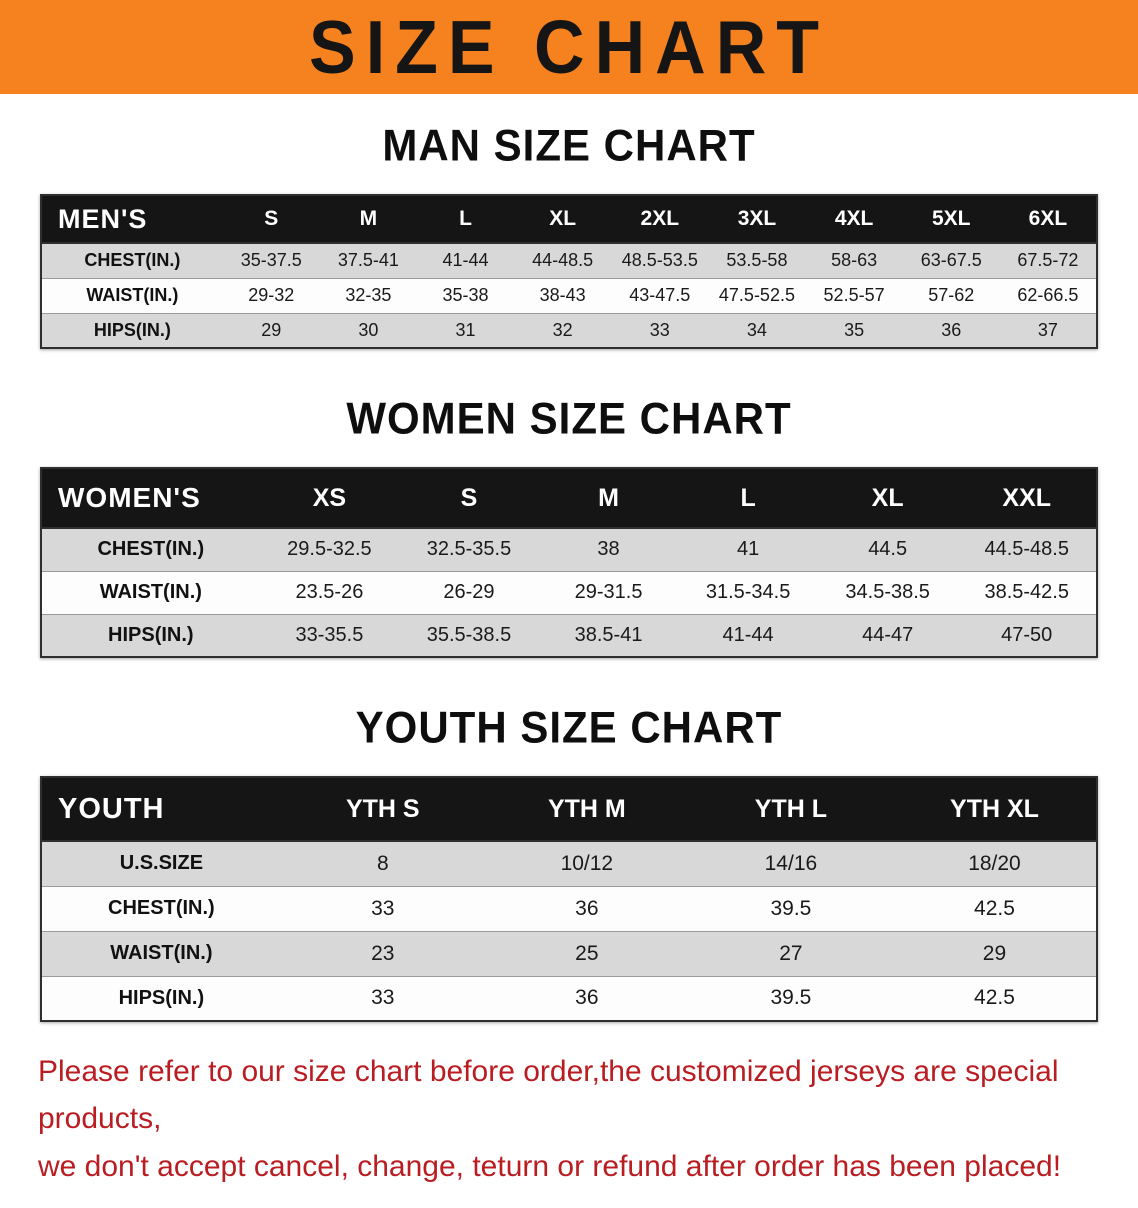 This screenshot has width=1138, height=1208. Describe the element at coordinates (854, 260) in the screenshot. I see `value-cell: 58-63` at that location.